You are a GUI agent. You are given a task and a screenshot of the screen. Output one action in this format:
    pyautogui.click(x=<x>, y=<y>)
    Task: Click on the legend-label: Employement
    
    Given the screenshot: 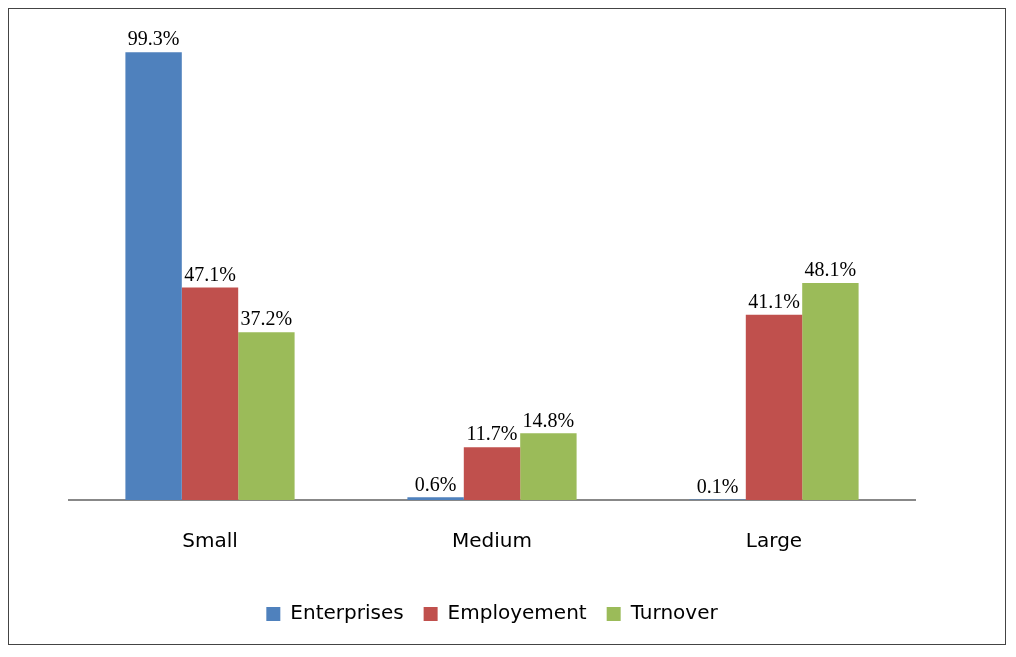 What is the action you would take?
    pyautogui.click(x=517, y=612)
    